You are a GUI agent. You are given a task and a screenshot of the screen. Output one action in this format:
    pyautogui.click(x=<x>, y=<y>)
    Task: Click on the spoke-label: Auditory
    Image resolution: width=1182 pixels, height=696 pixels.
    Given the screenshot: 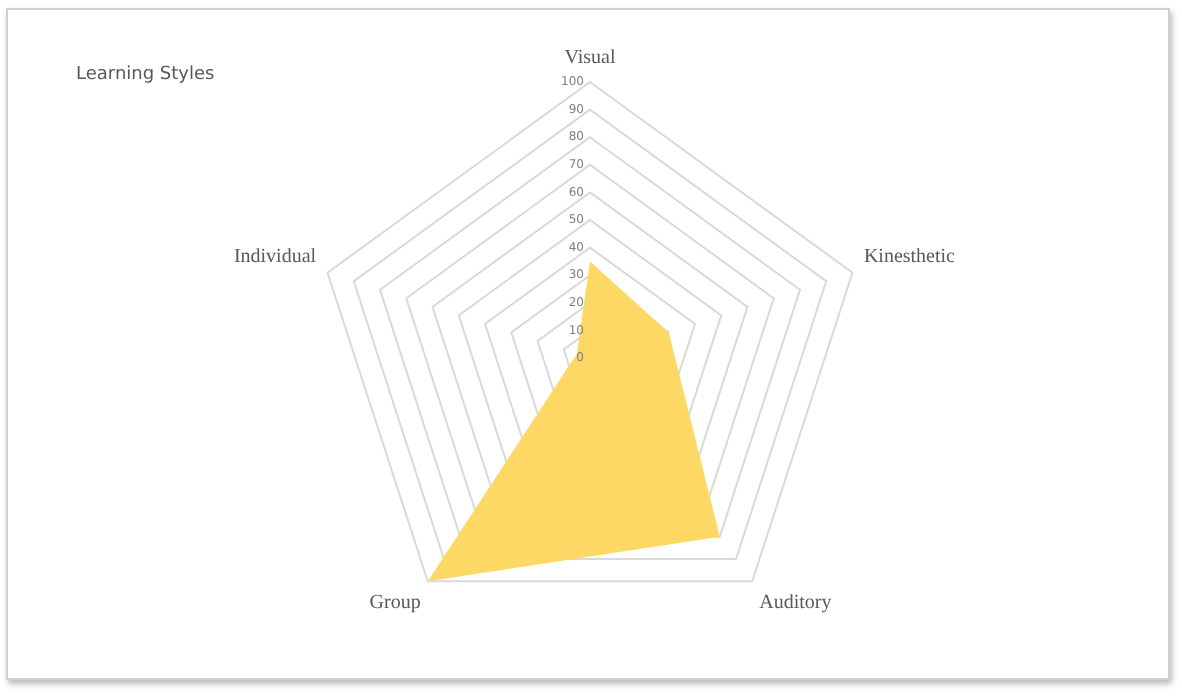 What is the action you would take?
    pyautogui.click(x=795, y=603)
    